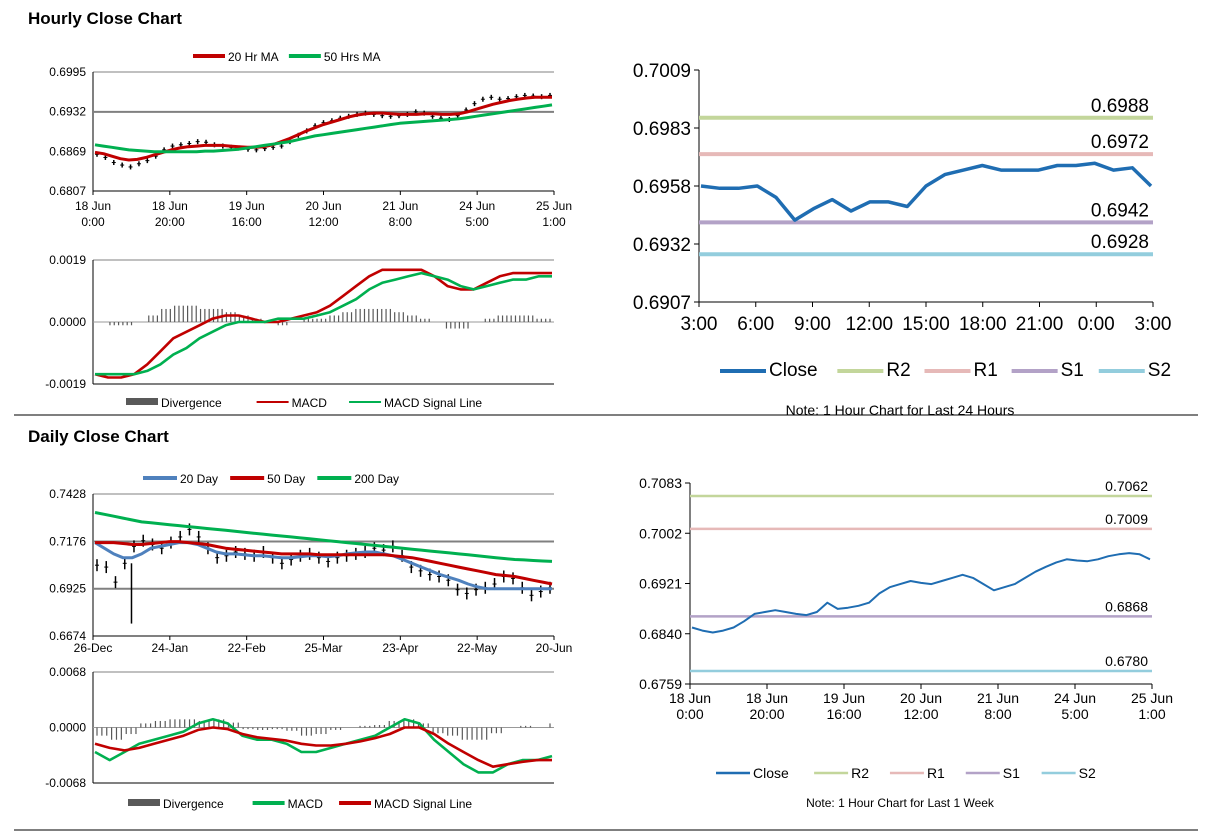 The image size is (1212, 834). Describe the element at coordinates (170, 206) in the screenshot. I see `hourly-price-xtick-1-a: 18 Jun` at that location.